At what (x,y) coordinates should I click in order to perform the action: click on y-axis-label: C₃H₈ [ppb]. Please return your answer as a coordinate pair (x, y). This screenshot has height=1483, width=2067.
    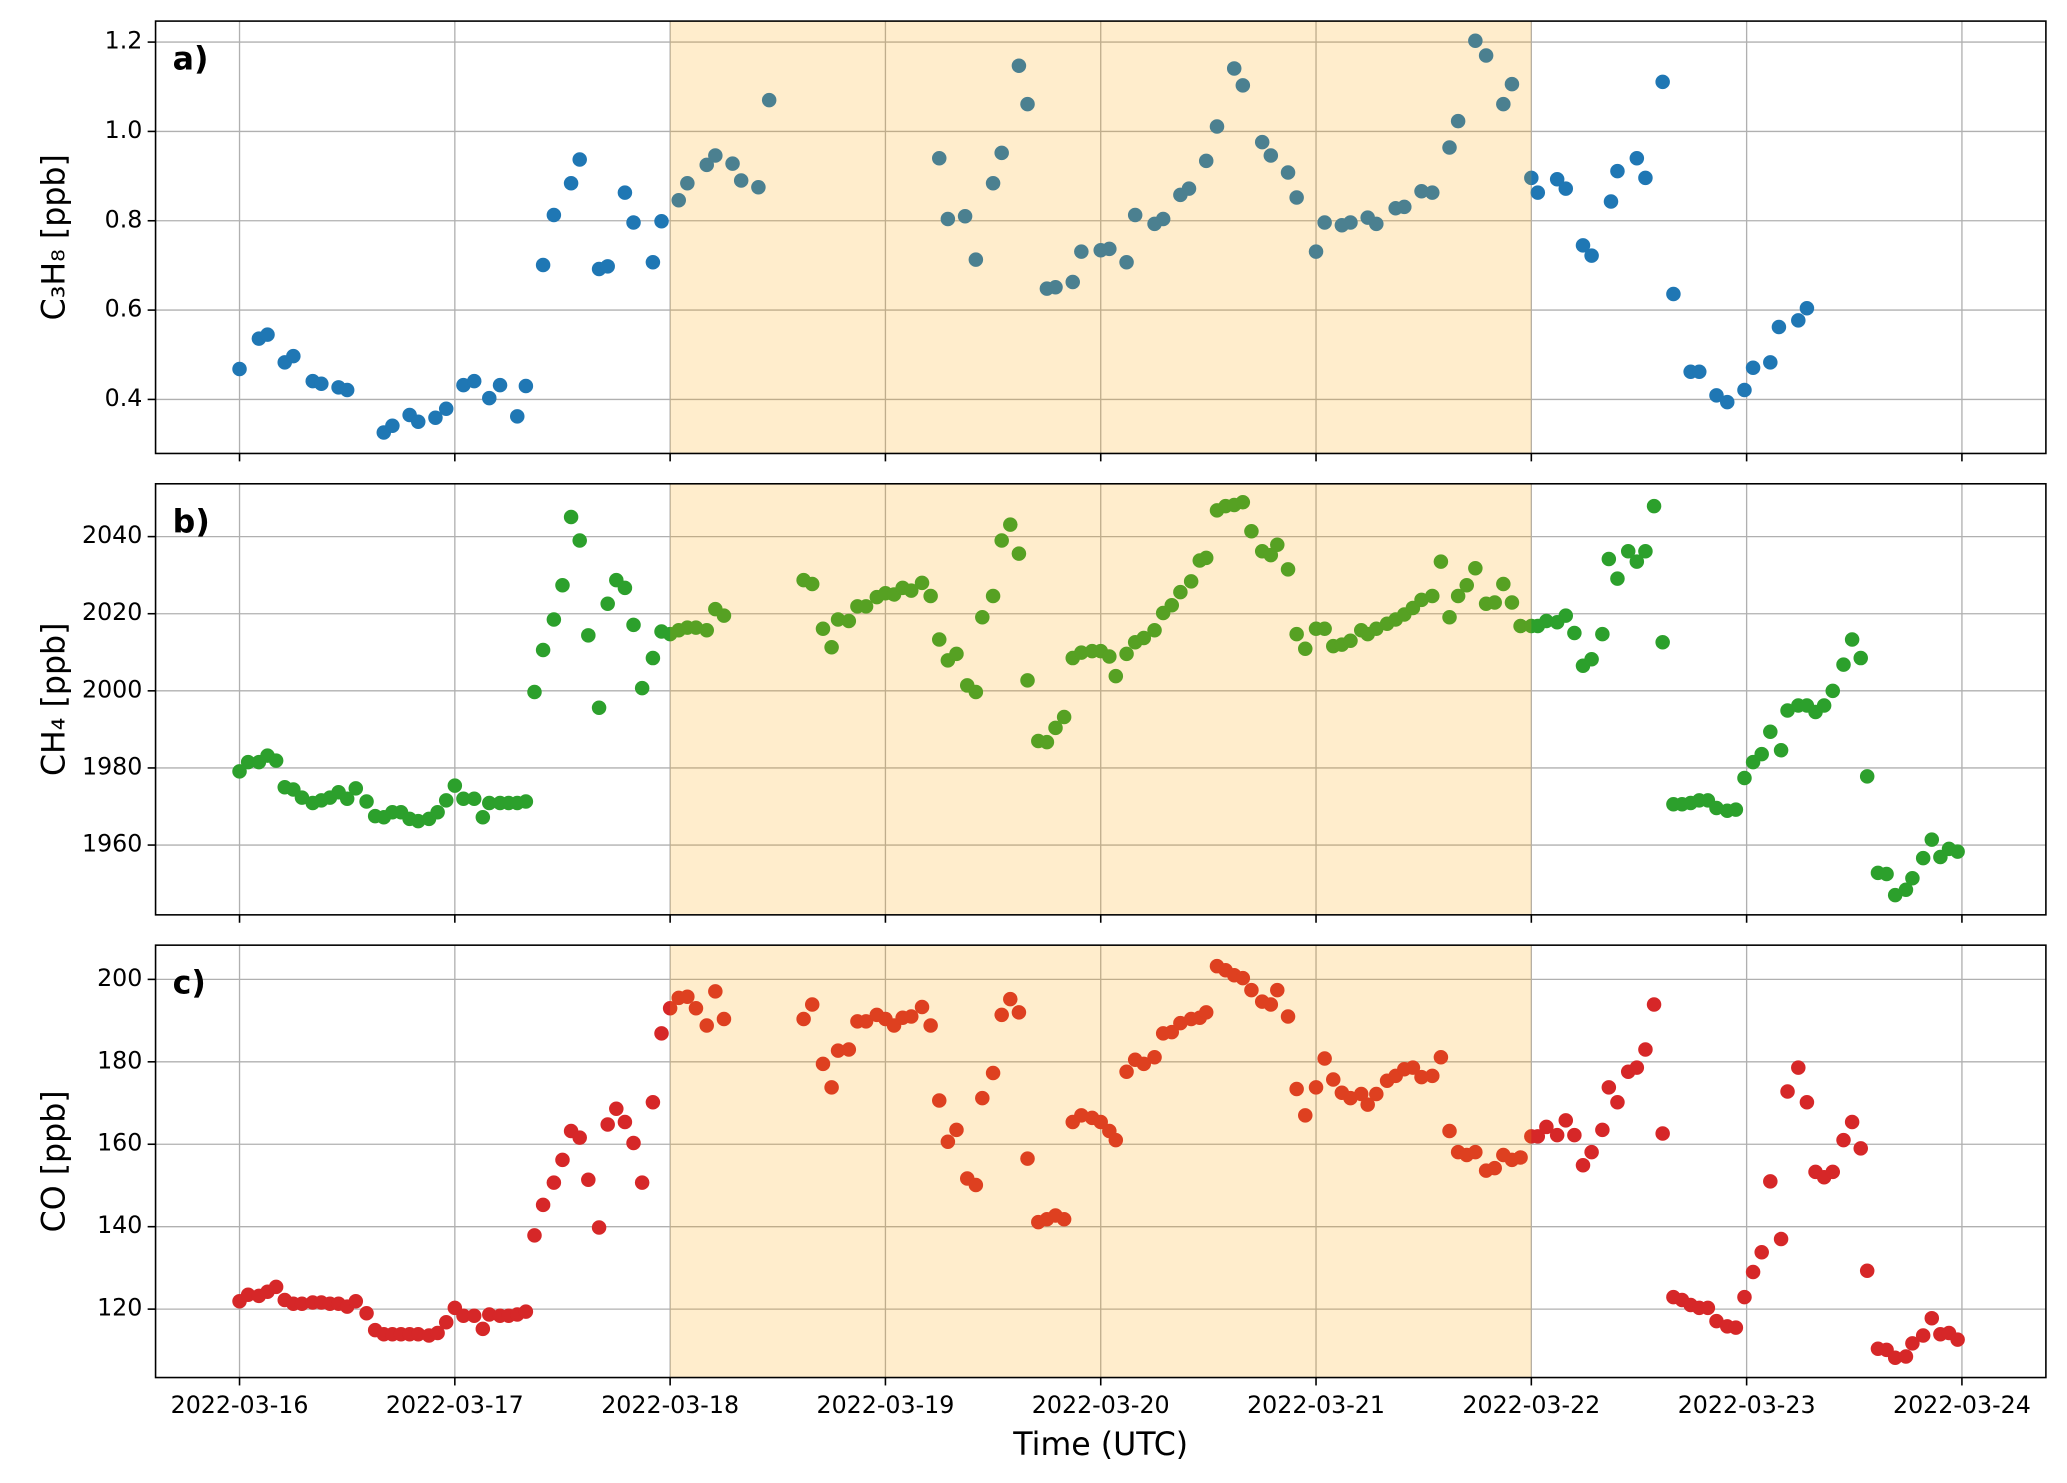
    Looking at the image, I should click on (54, 237).